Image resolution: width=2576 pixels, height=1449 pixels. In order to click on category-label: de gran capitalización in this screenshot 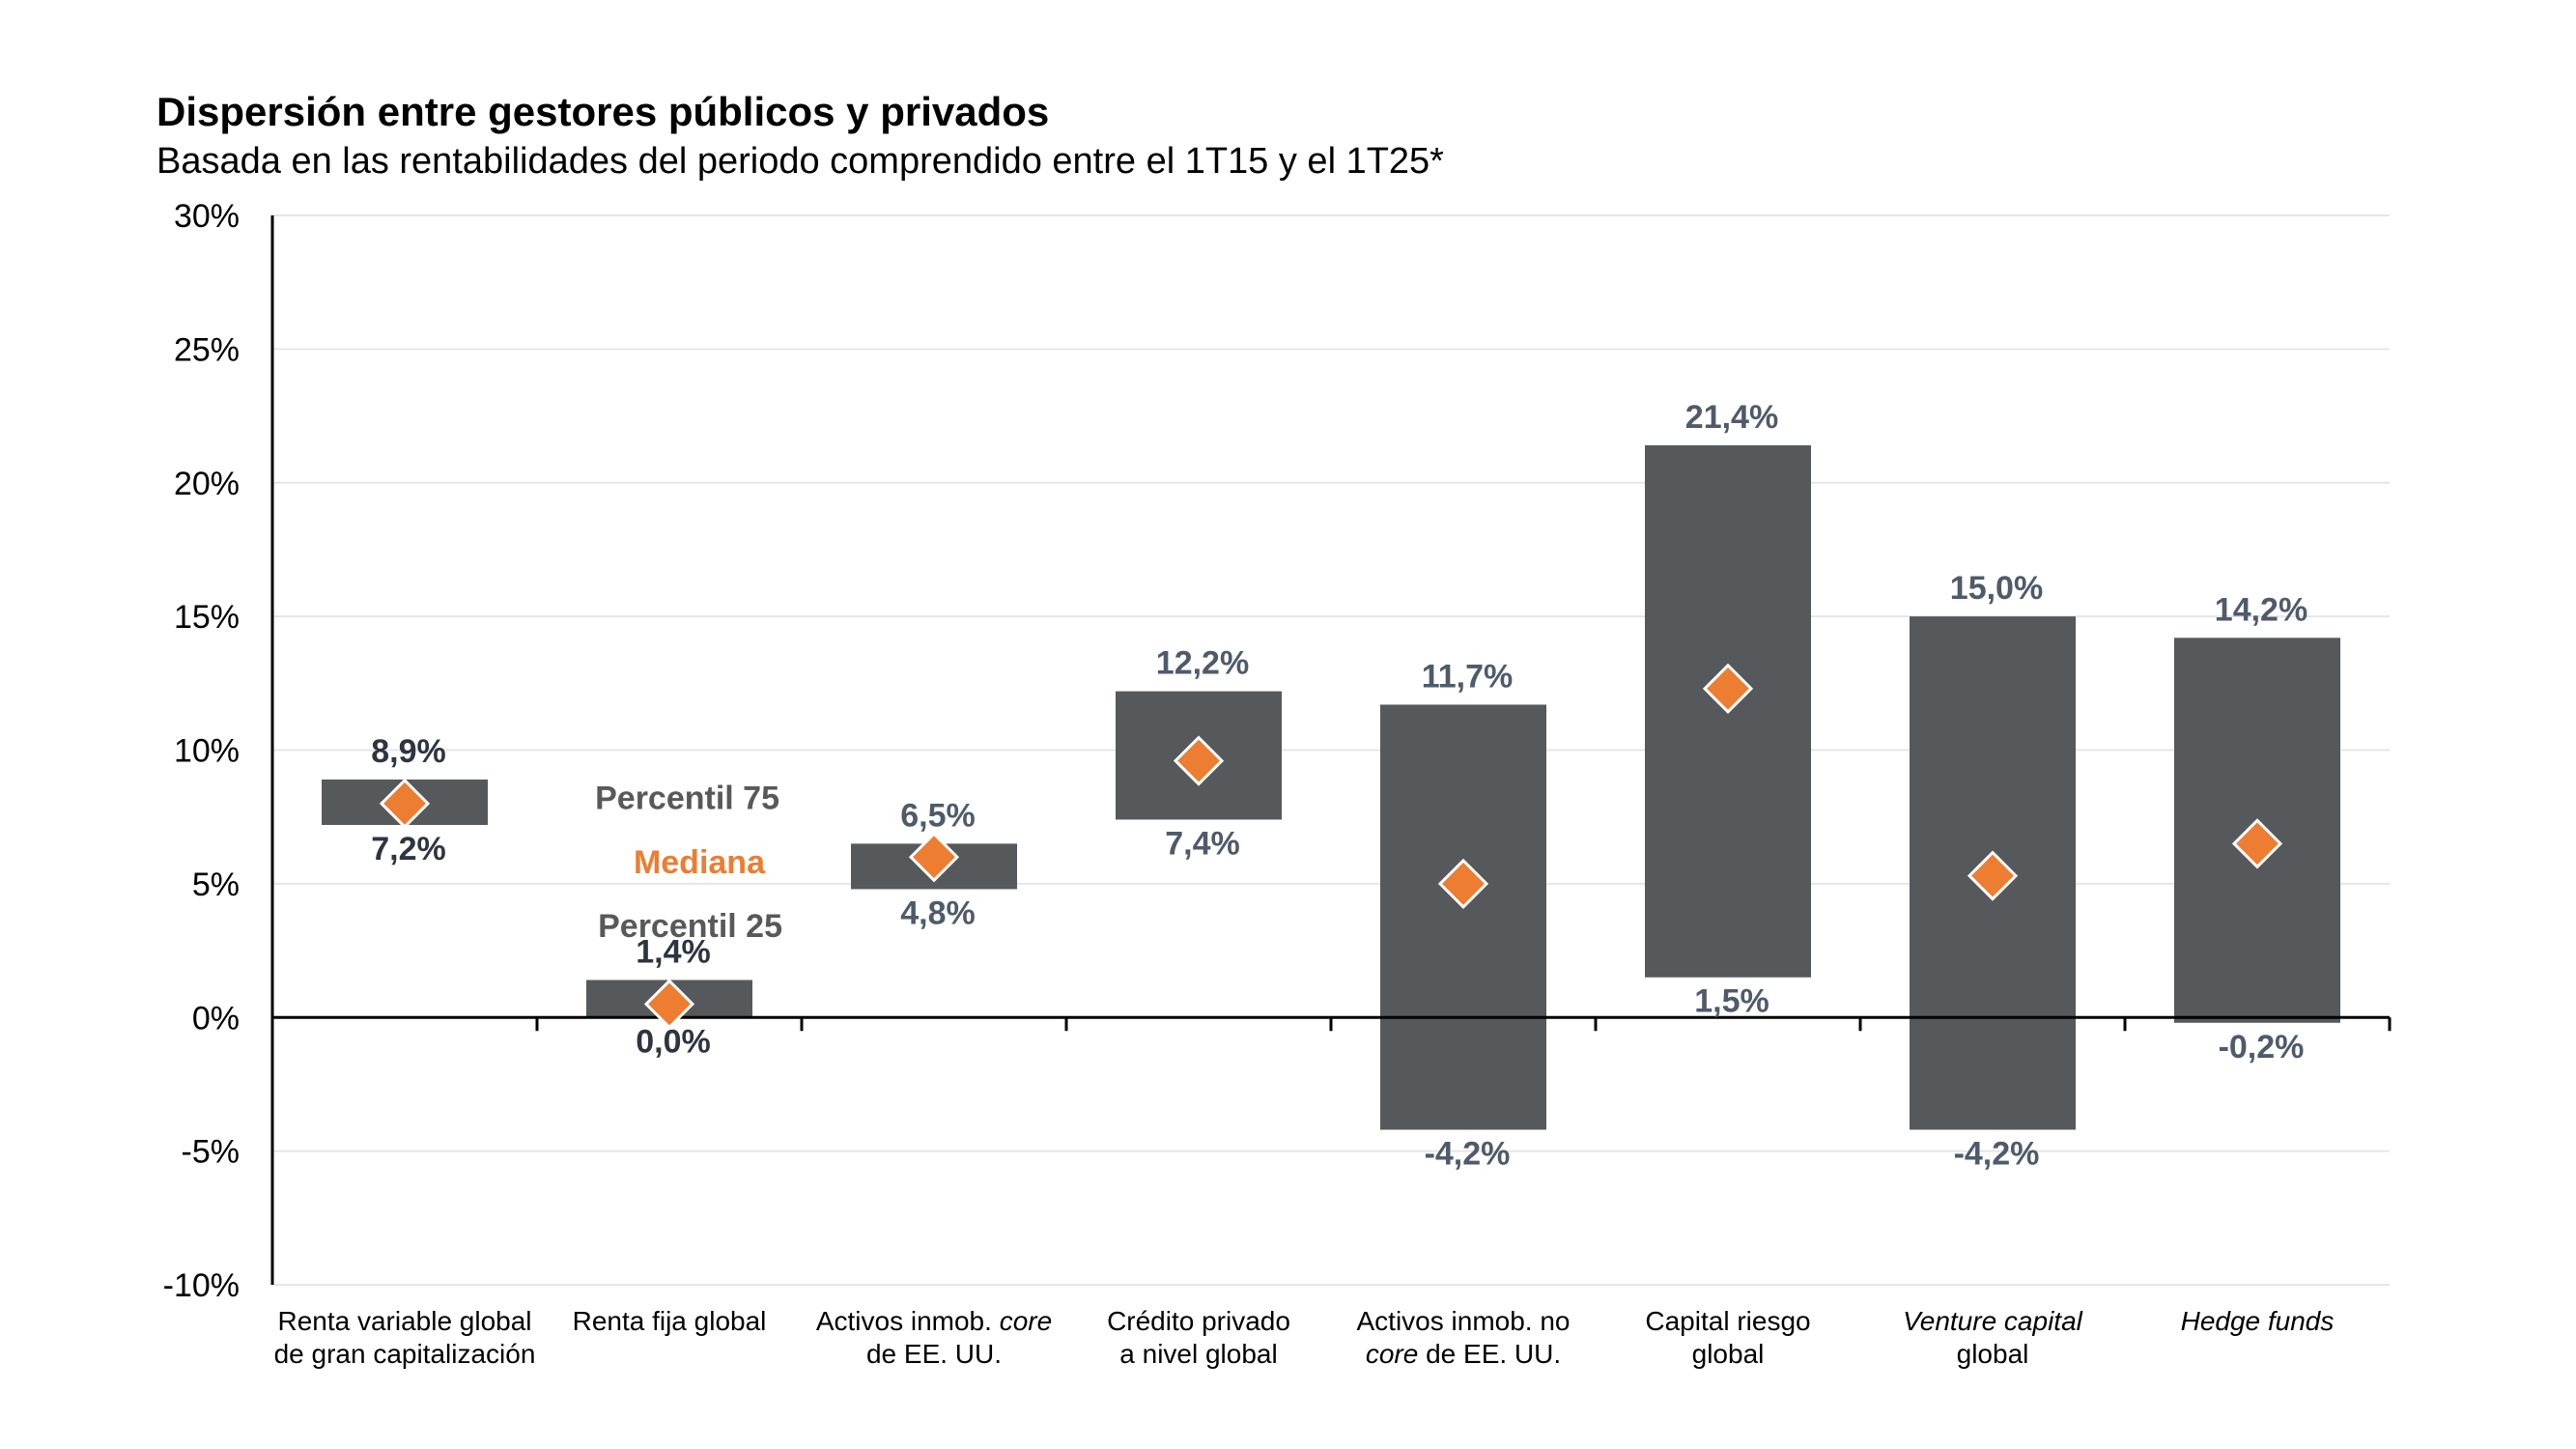, I will do `click(405, 1354)`.